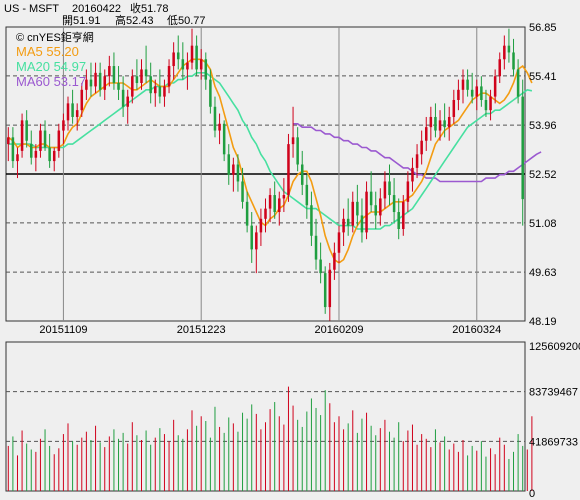  I want to click on price-tick-label: 55.41, so click(543, 77).